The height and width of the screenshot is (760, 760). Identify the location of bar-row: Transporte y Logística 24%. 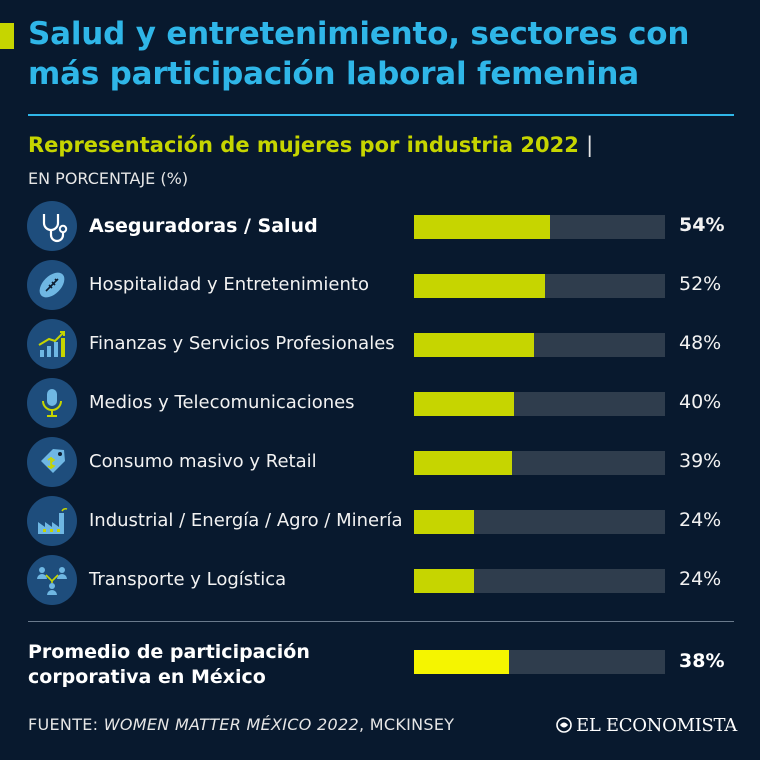
(380, 581).